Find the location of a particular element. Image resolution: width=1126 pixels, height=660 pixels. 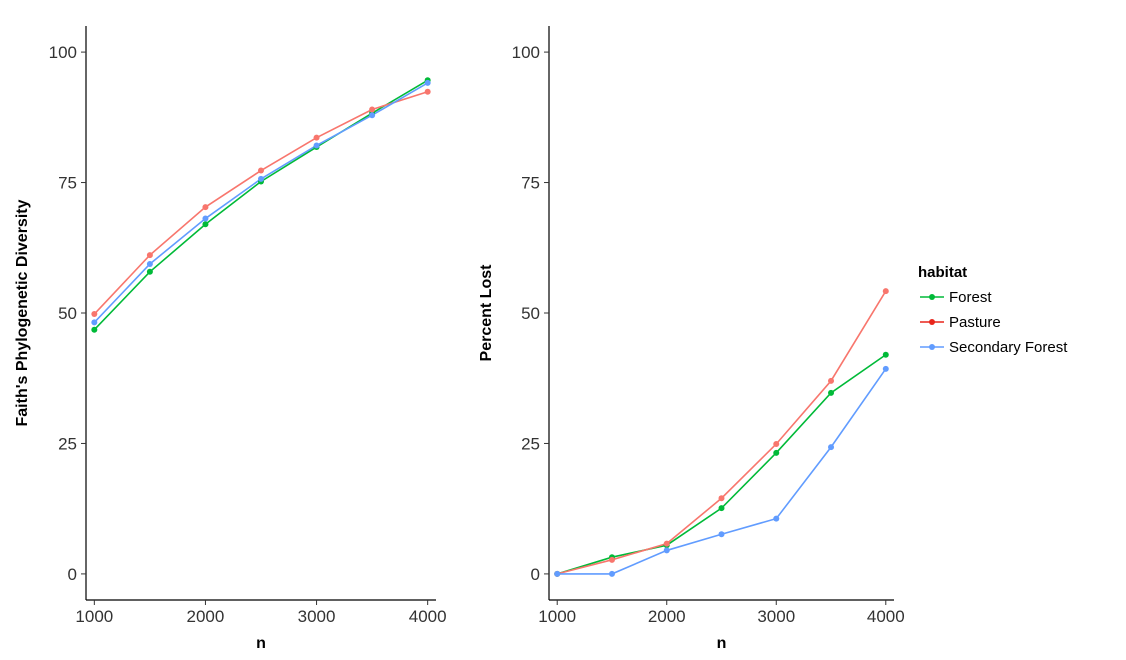

legend-dot-forest is located at coordinates (932, 297).